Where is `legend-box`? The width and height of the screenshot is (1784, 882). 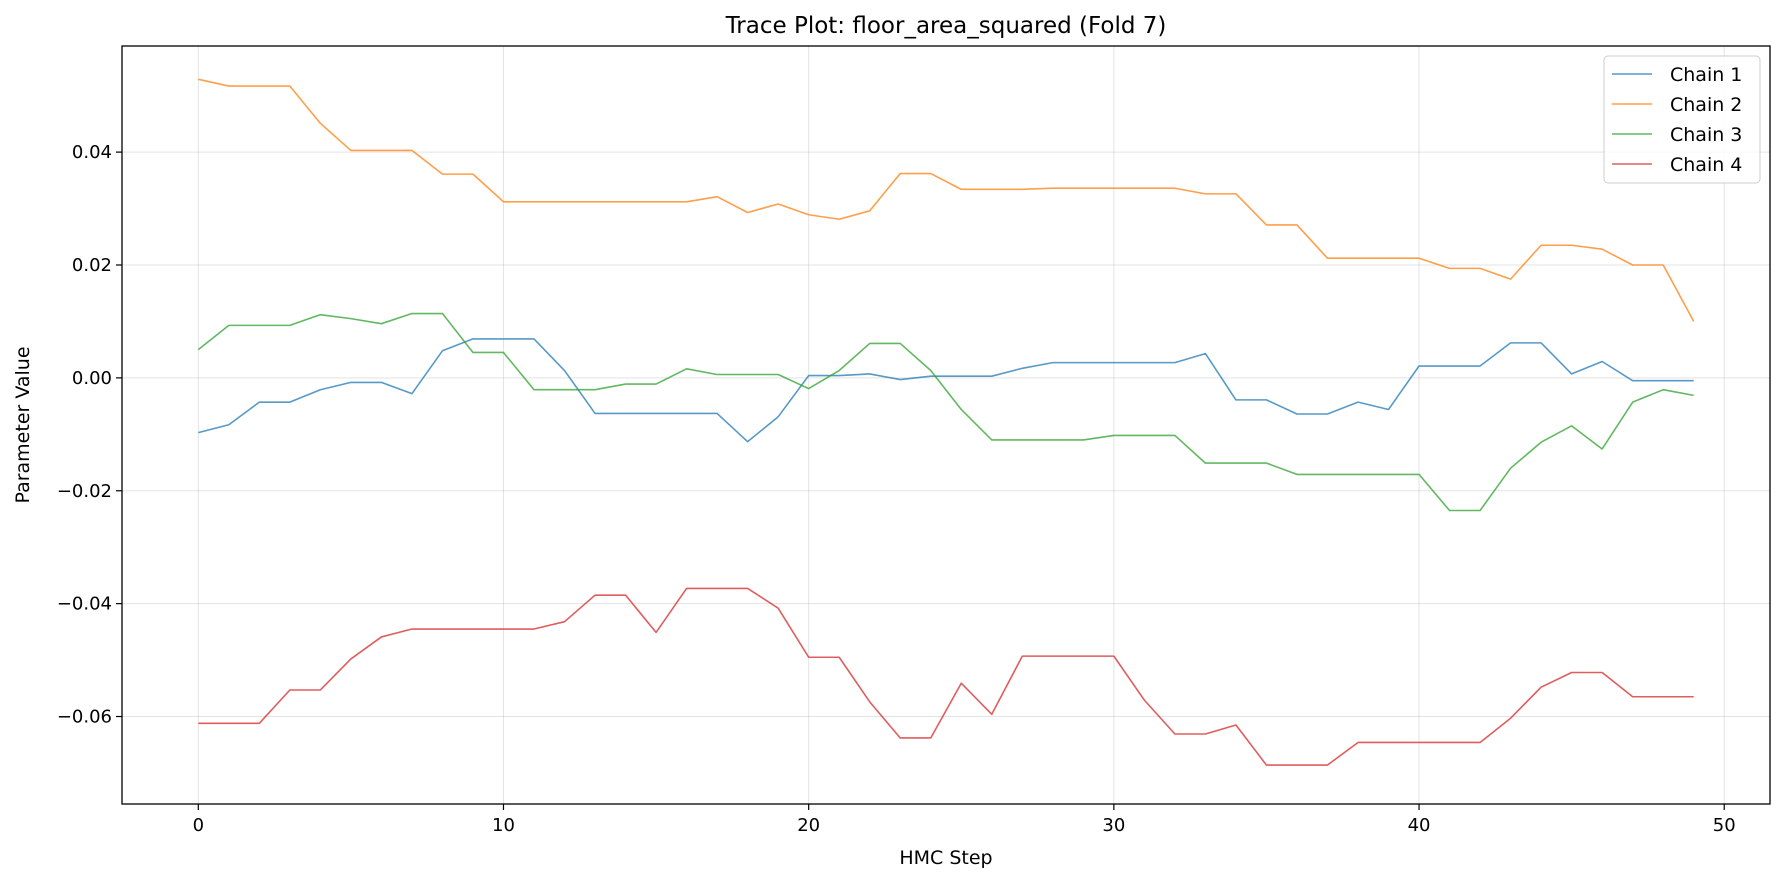
legend-box is located at coordinates (1682, 119).